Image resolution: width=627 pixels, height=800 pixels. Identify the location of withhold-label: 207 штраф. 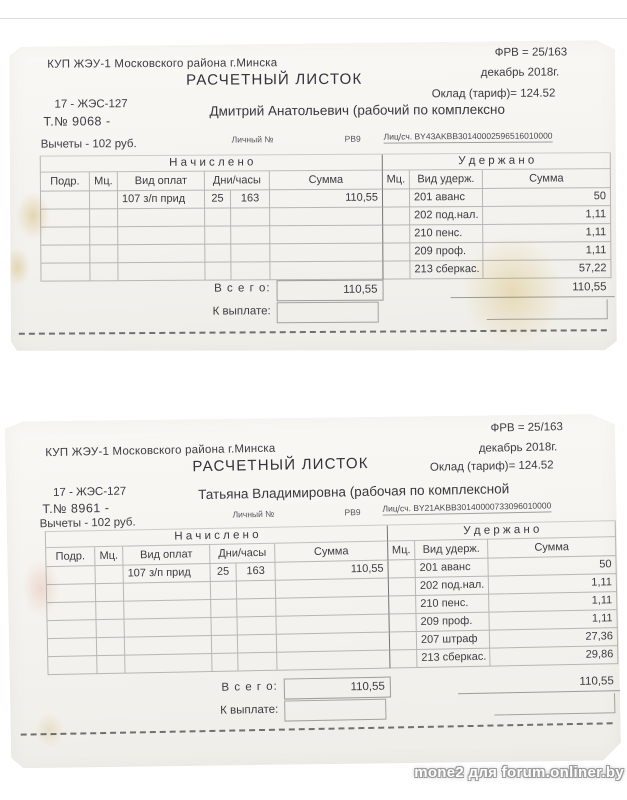
(453, 640).